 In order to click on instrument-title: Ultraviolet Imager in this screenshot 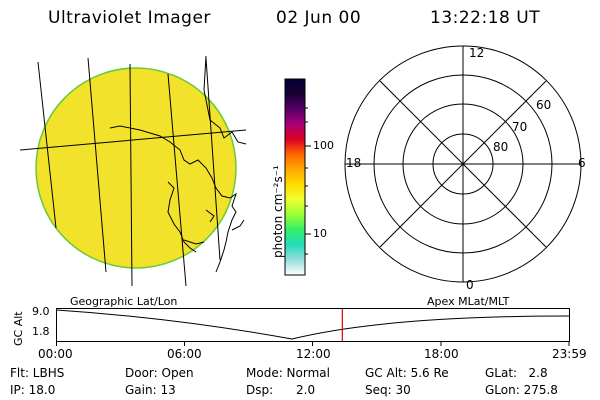, I will do `click(129, 18)`.